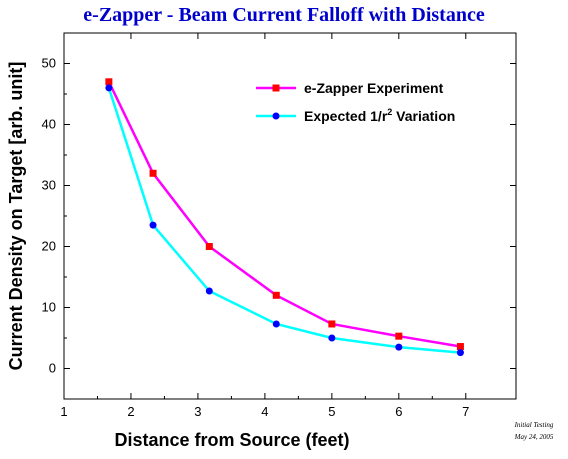 This screenshot has height=459, width=568. Describe the element at coordinates (423, 116) in the screenshot. I see `legend-suffix: Variation` at that location.